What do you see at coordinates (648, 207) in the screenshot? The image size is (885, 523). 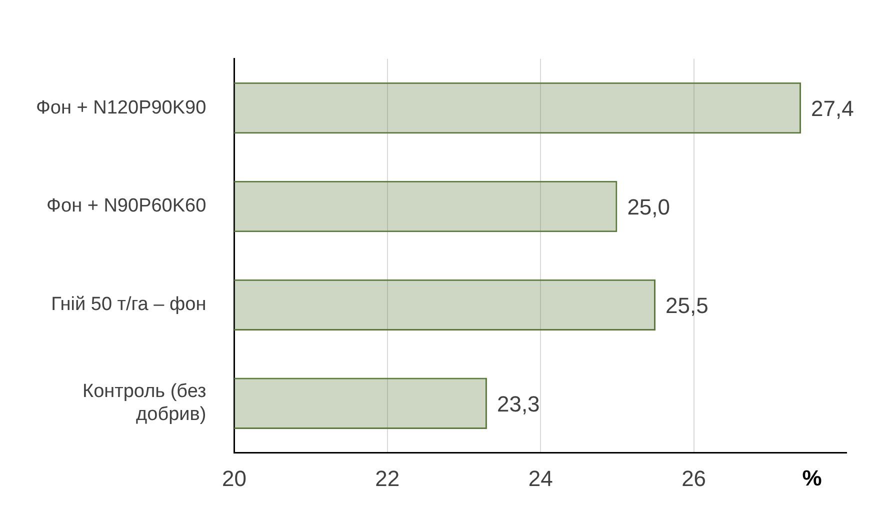 I see `data-label: 25,0` at bounding box center [648, 207].